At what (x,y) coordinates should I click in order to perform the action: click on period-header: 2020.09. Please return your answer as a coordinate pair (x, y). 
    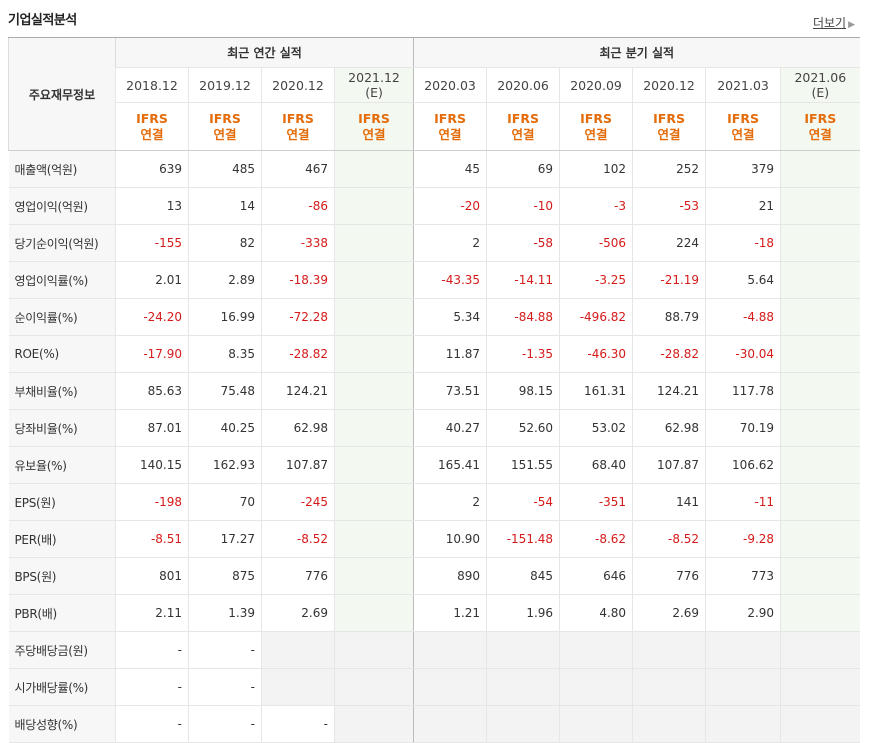
    Looking at the image, I should click on (596, 85).